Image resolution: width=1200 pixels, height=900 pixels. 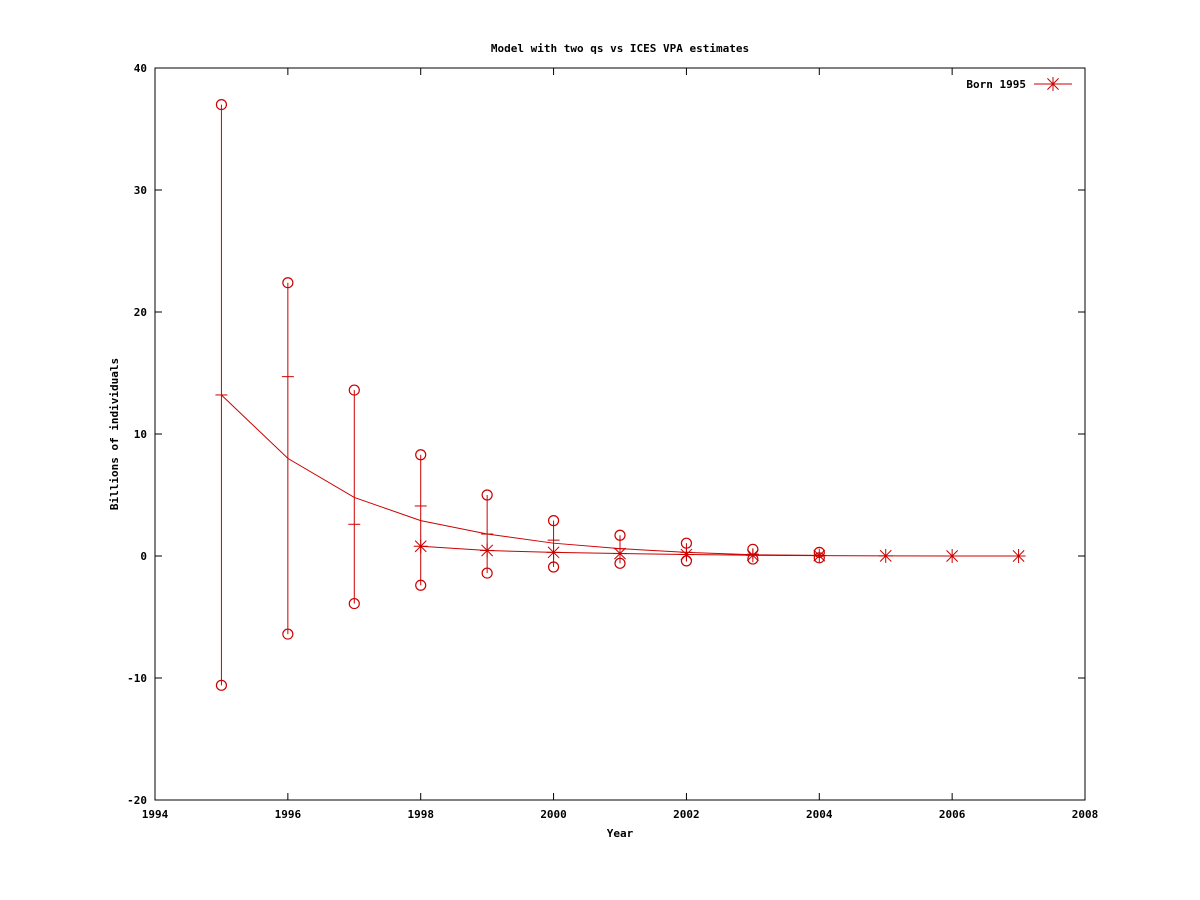 I want to click on legend-label: Born 1995, so click(x=996, y=84).